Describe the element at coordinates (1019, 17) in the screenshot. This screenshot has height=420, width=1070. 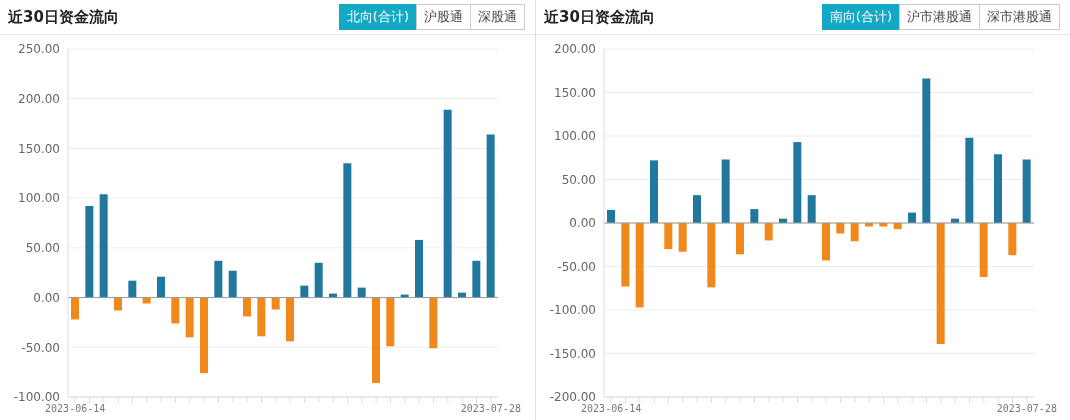
I see `text: 深市港股通` at that location.